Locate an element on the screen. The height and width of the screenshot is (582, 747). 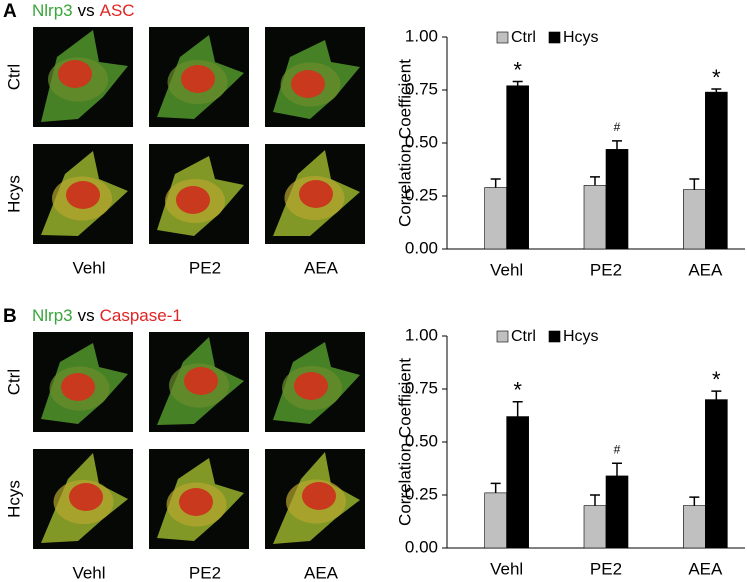
panel-label: B is located at coordinates (10, 316).